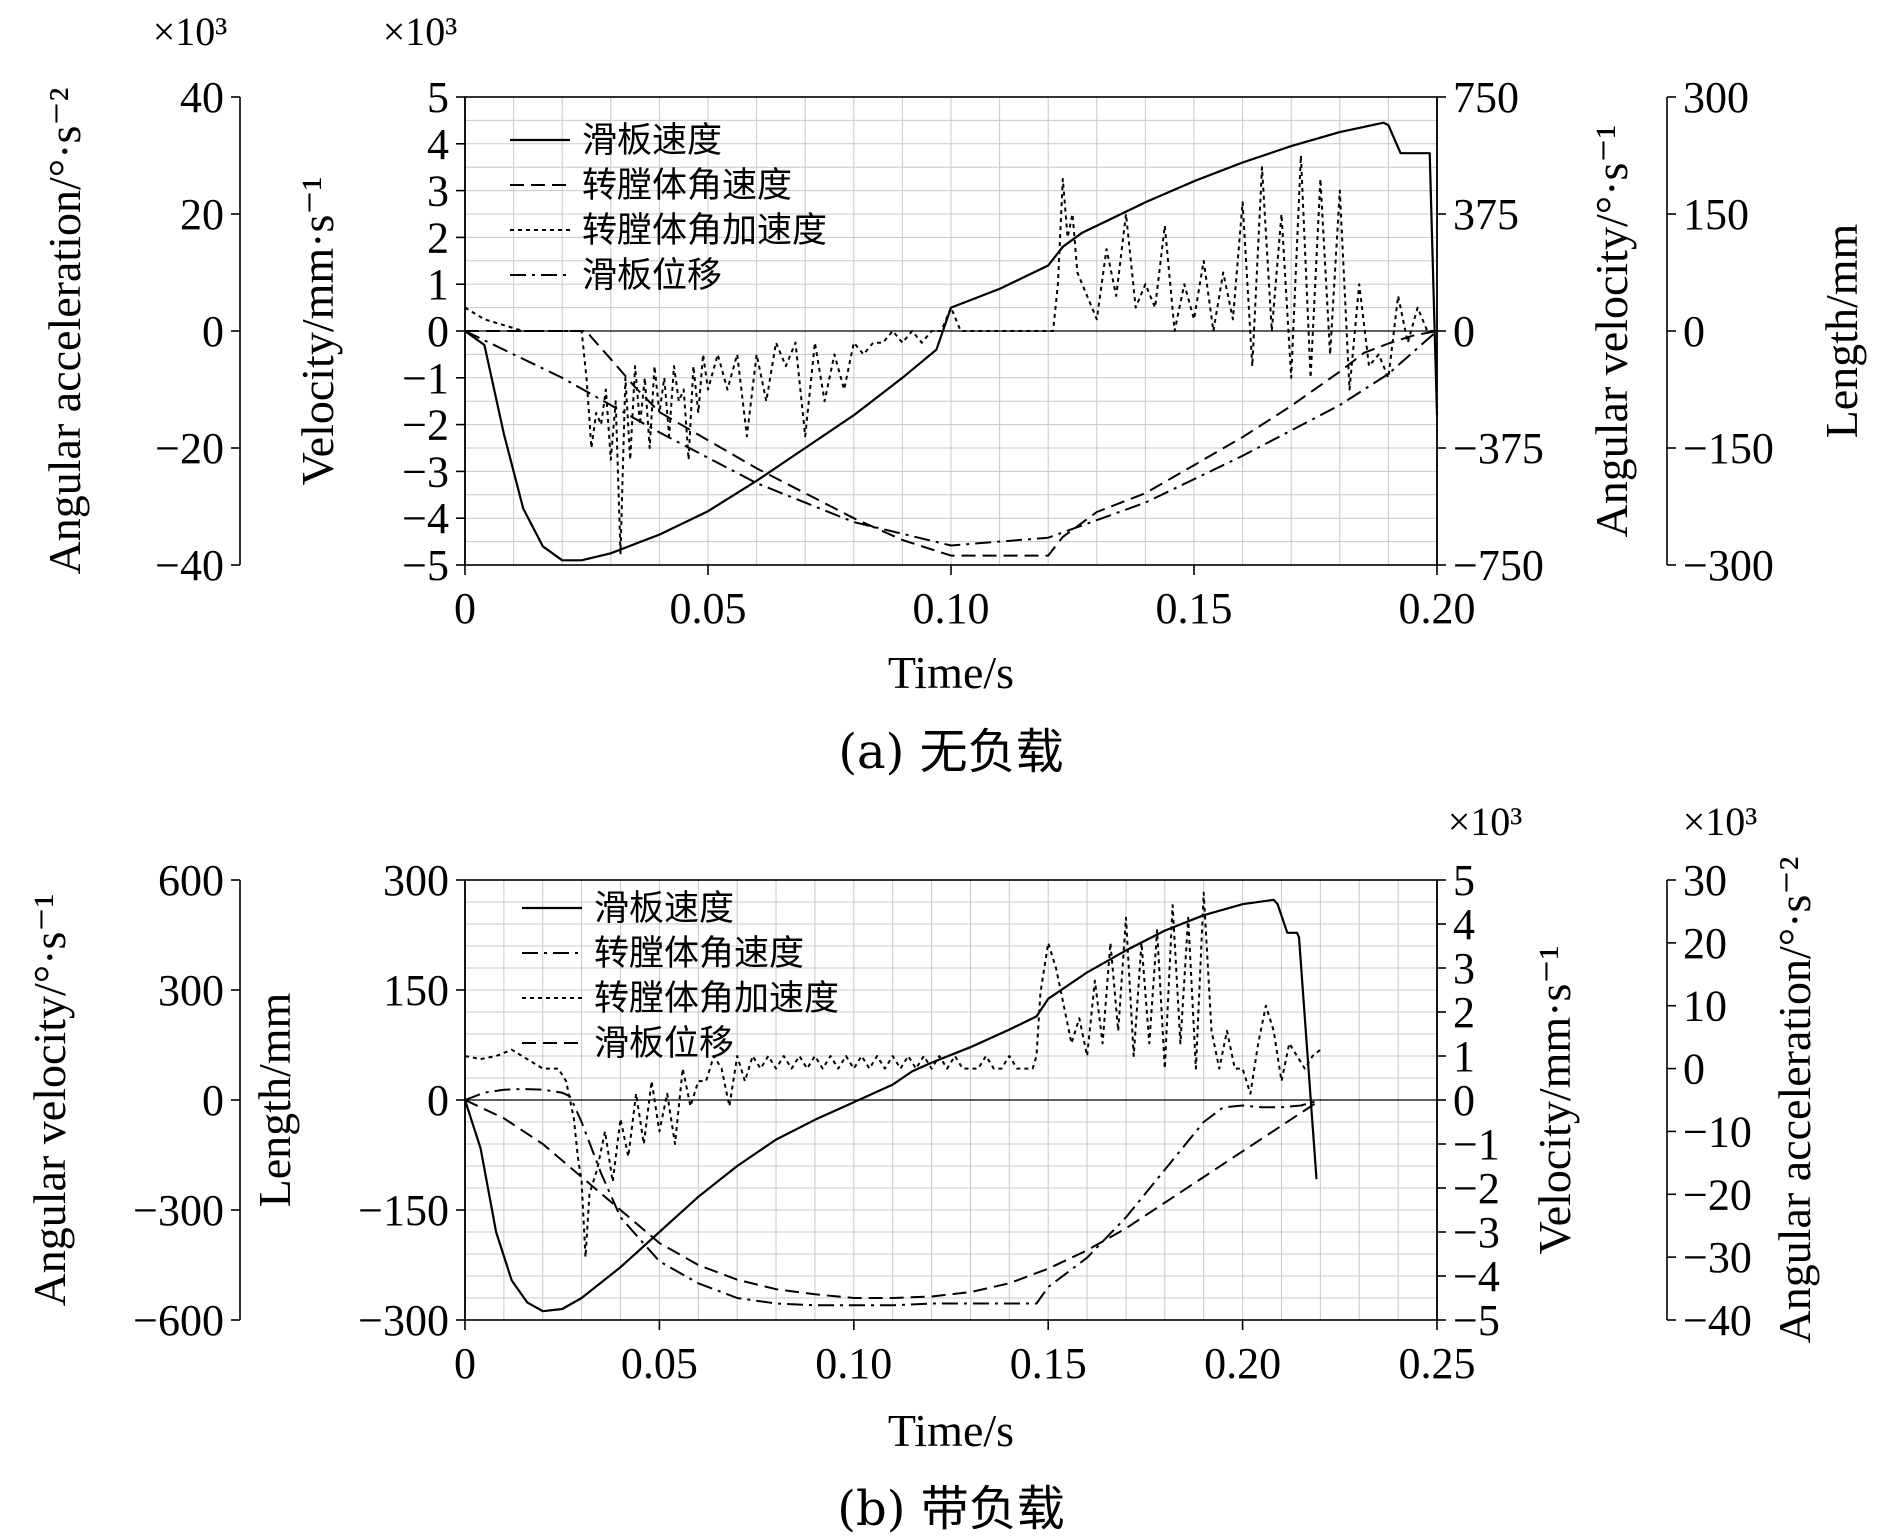  I want to click on angular_velocity-tick-label: 375, so click(1486, 214).